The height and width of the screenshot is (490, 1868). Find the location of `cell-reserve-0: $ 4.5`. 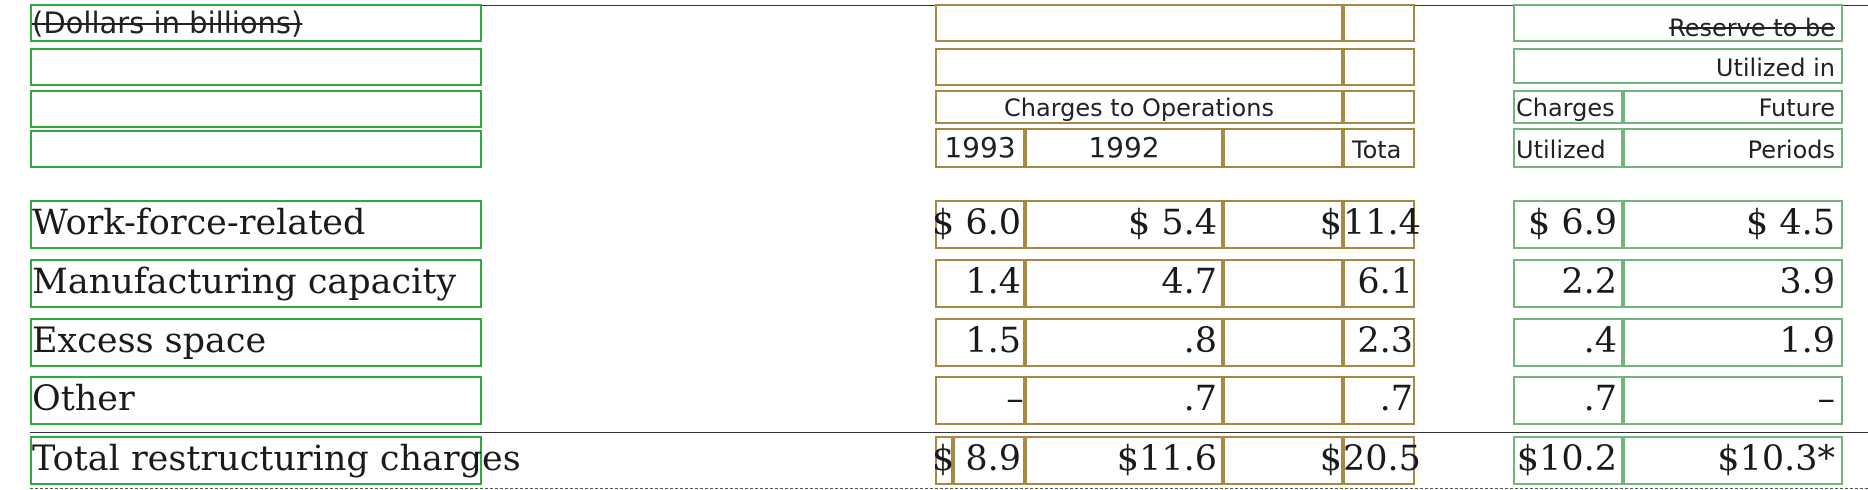

cell-reserve-0: $ 4.5 is located at coordinates (1790, 223).